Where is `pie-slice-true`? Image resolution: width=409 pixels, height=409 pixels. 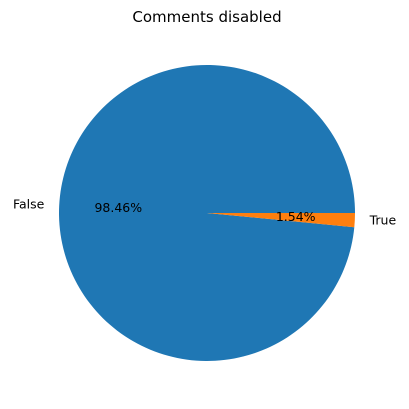
pie-slice-true is located at coordinates (281, 220).